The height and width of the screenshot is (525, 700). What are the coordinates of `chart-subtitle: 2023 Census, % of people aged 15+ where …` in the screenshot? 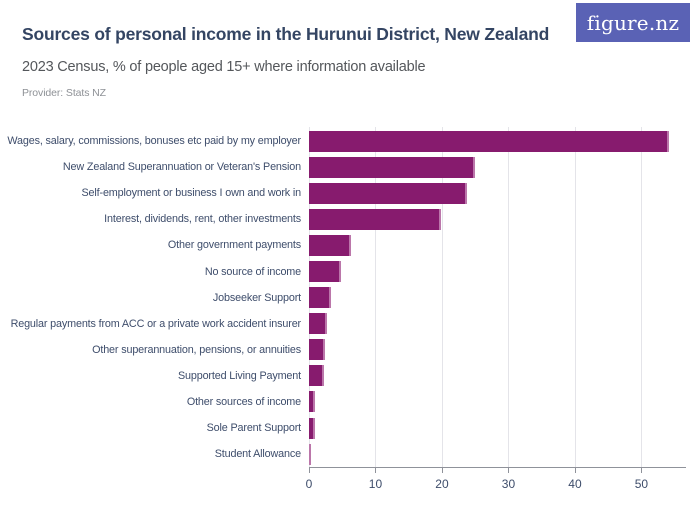 It's located at (224, 67).